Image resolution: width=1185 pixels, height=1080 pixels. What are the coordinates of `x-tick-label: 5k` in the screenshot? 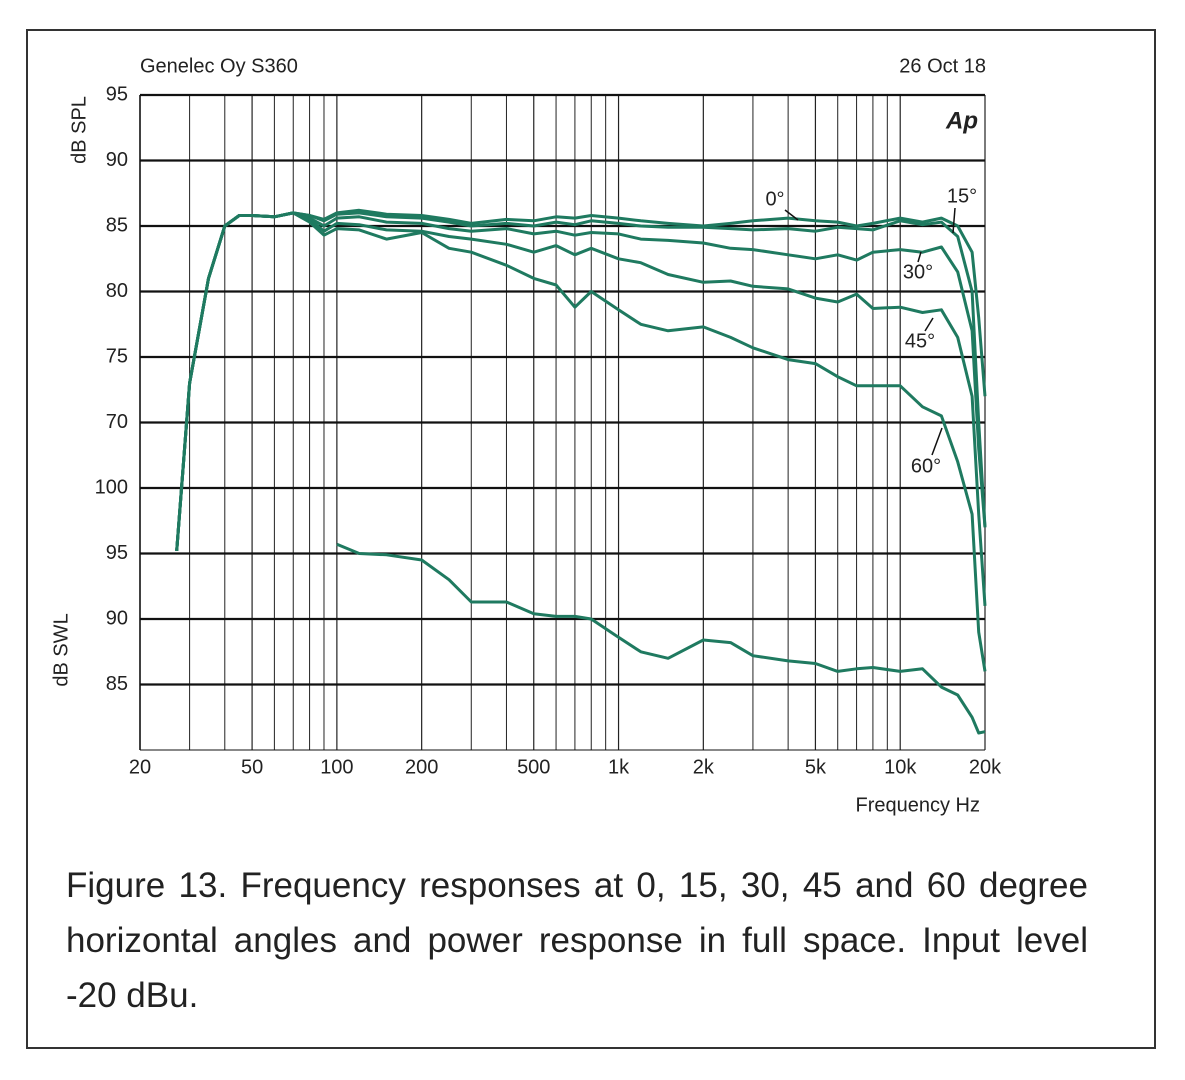 It's located at (816, 767).